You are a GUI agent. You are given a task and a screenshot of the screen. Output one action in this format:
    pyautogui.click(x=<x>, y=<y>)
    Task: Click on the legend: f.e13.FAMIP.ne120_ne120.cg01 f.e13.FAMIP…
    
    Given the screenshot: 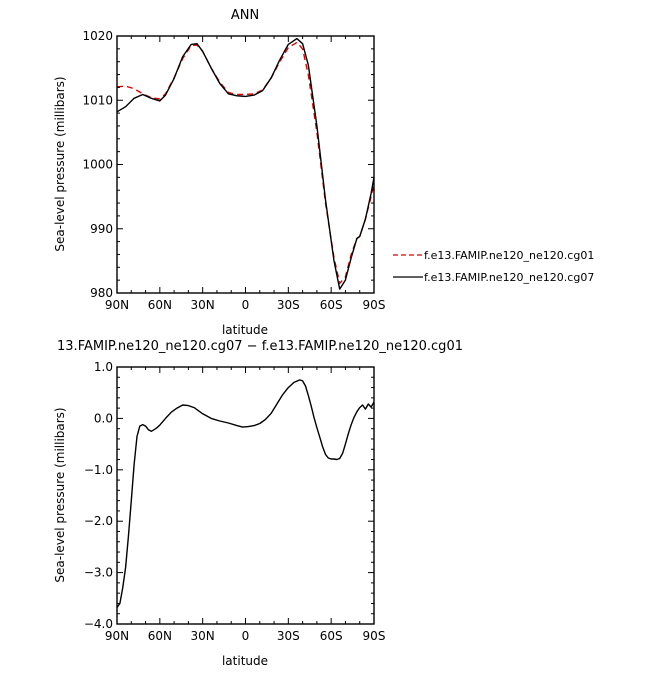 What is the action you would take?
    pyautogui.click(x=493, y=266)
    